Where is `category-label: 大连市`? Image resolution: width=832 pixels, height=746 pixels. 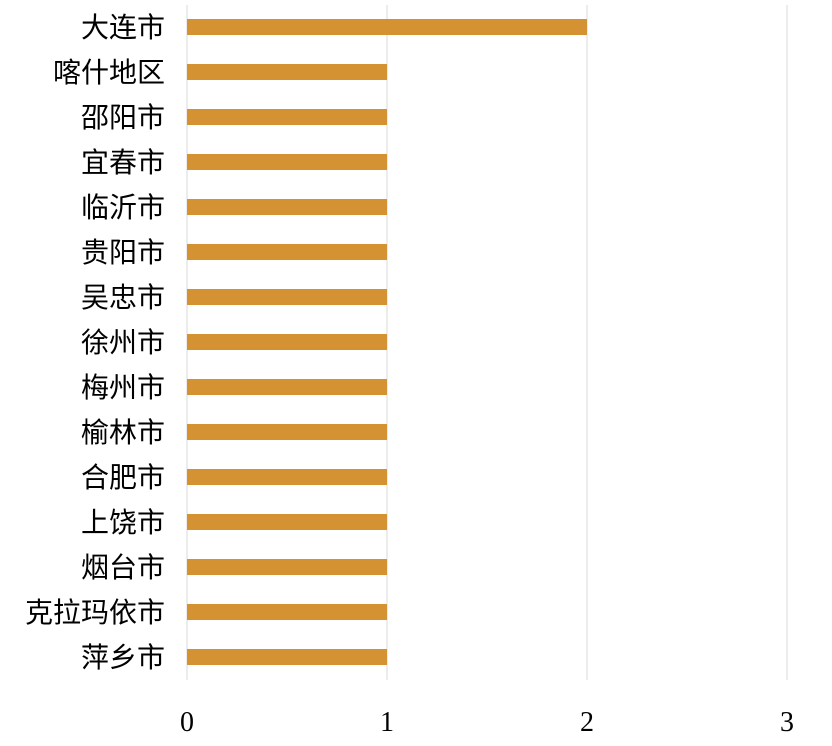 category-label: 大连市 is located at coordinates (123, 27).